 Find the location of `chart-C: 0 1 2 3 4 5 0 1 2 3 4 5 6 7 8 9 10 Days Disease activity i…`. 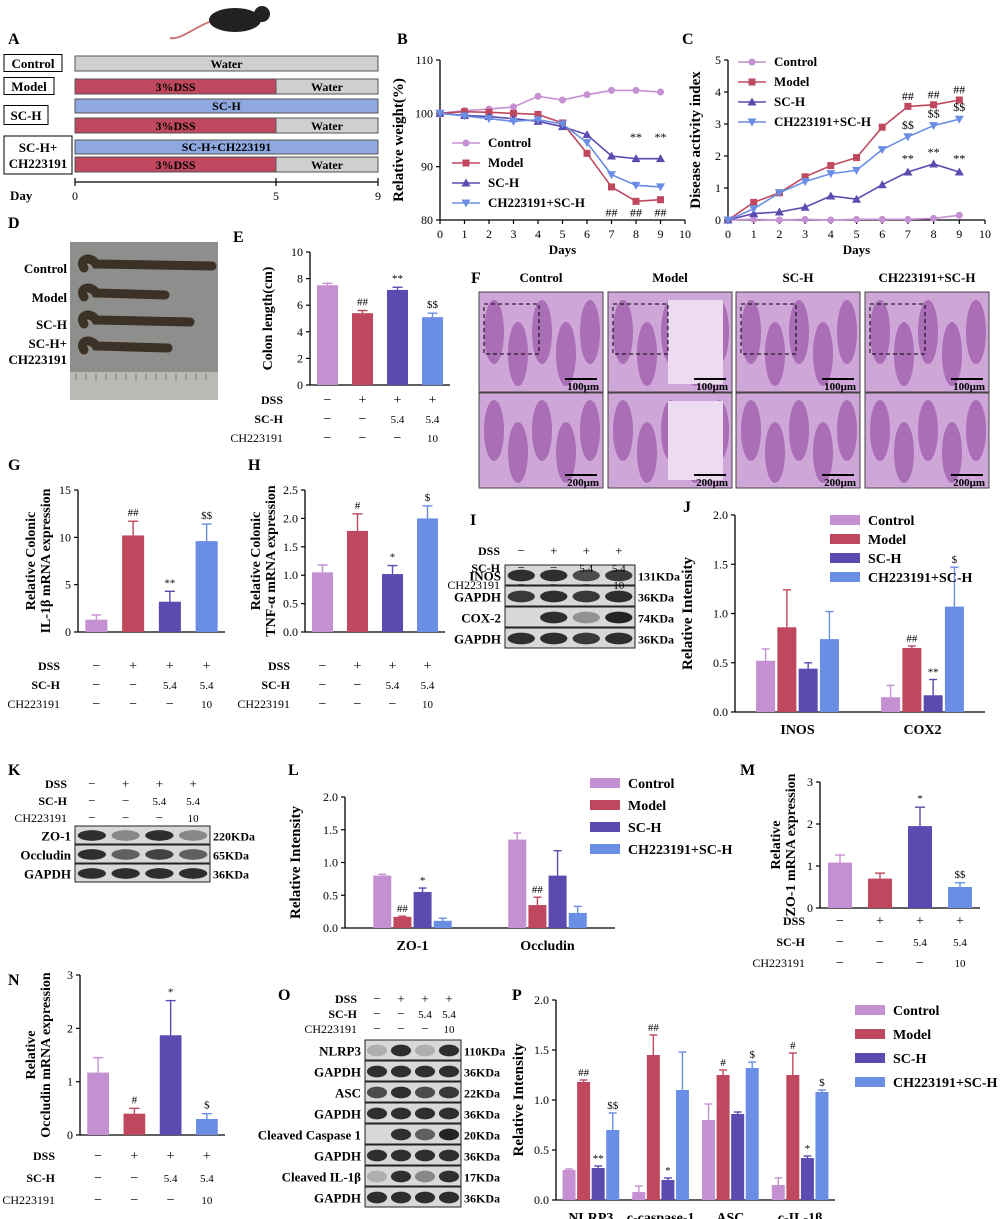

chart-C: 0 1 2 3 4 5 0 1 2 3 4 5 6 7 8 9 10 Days Disease activity i… is located at coordinates (839, 155).